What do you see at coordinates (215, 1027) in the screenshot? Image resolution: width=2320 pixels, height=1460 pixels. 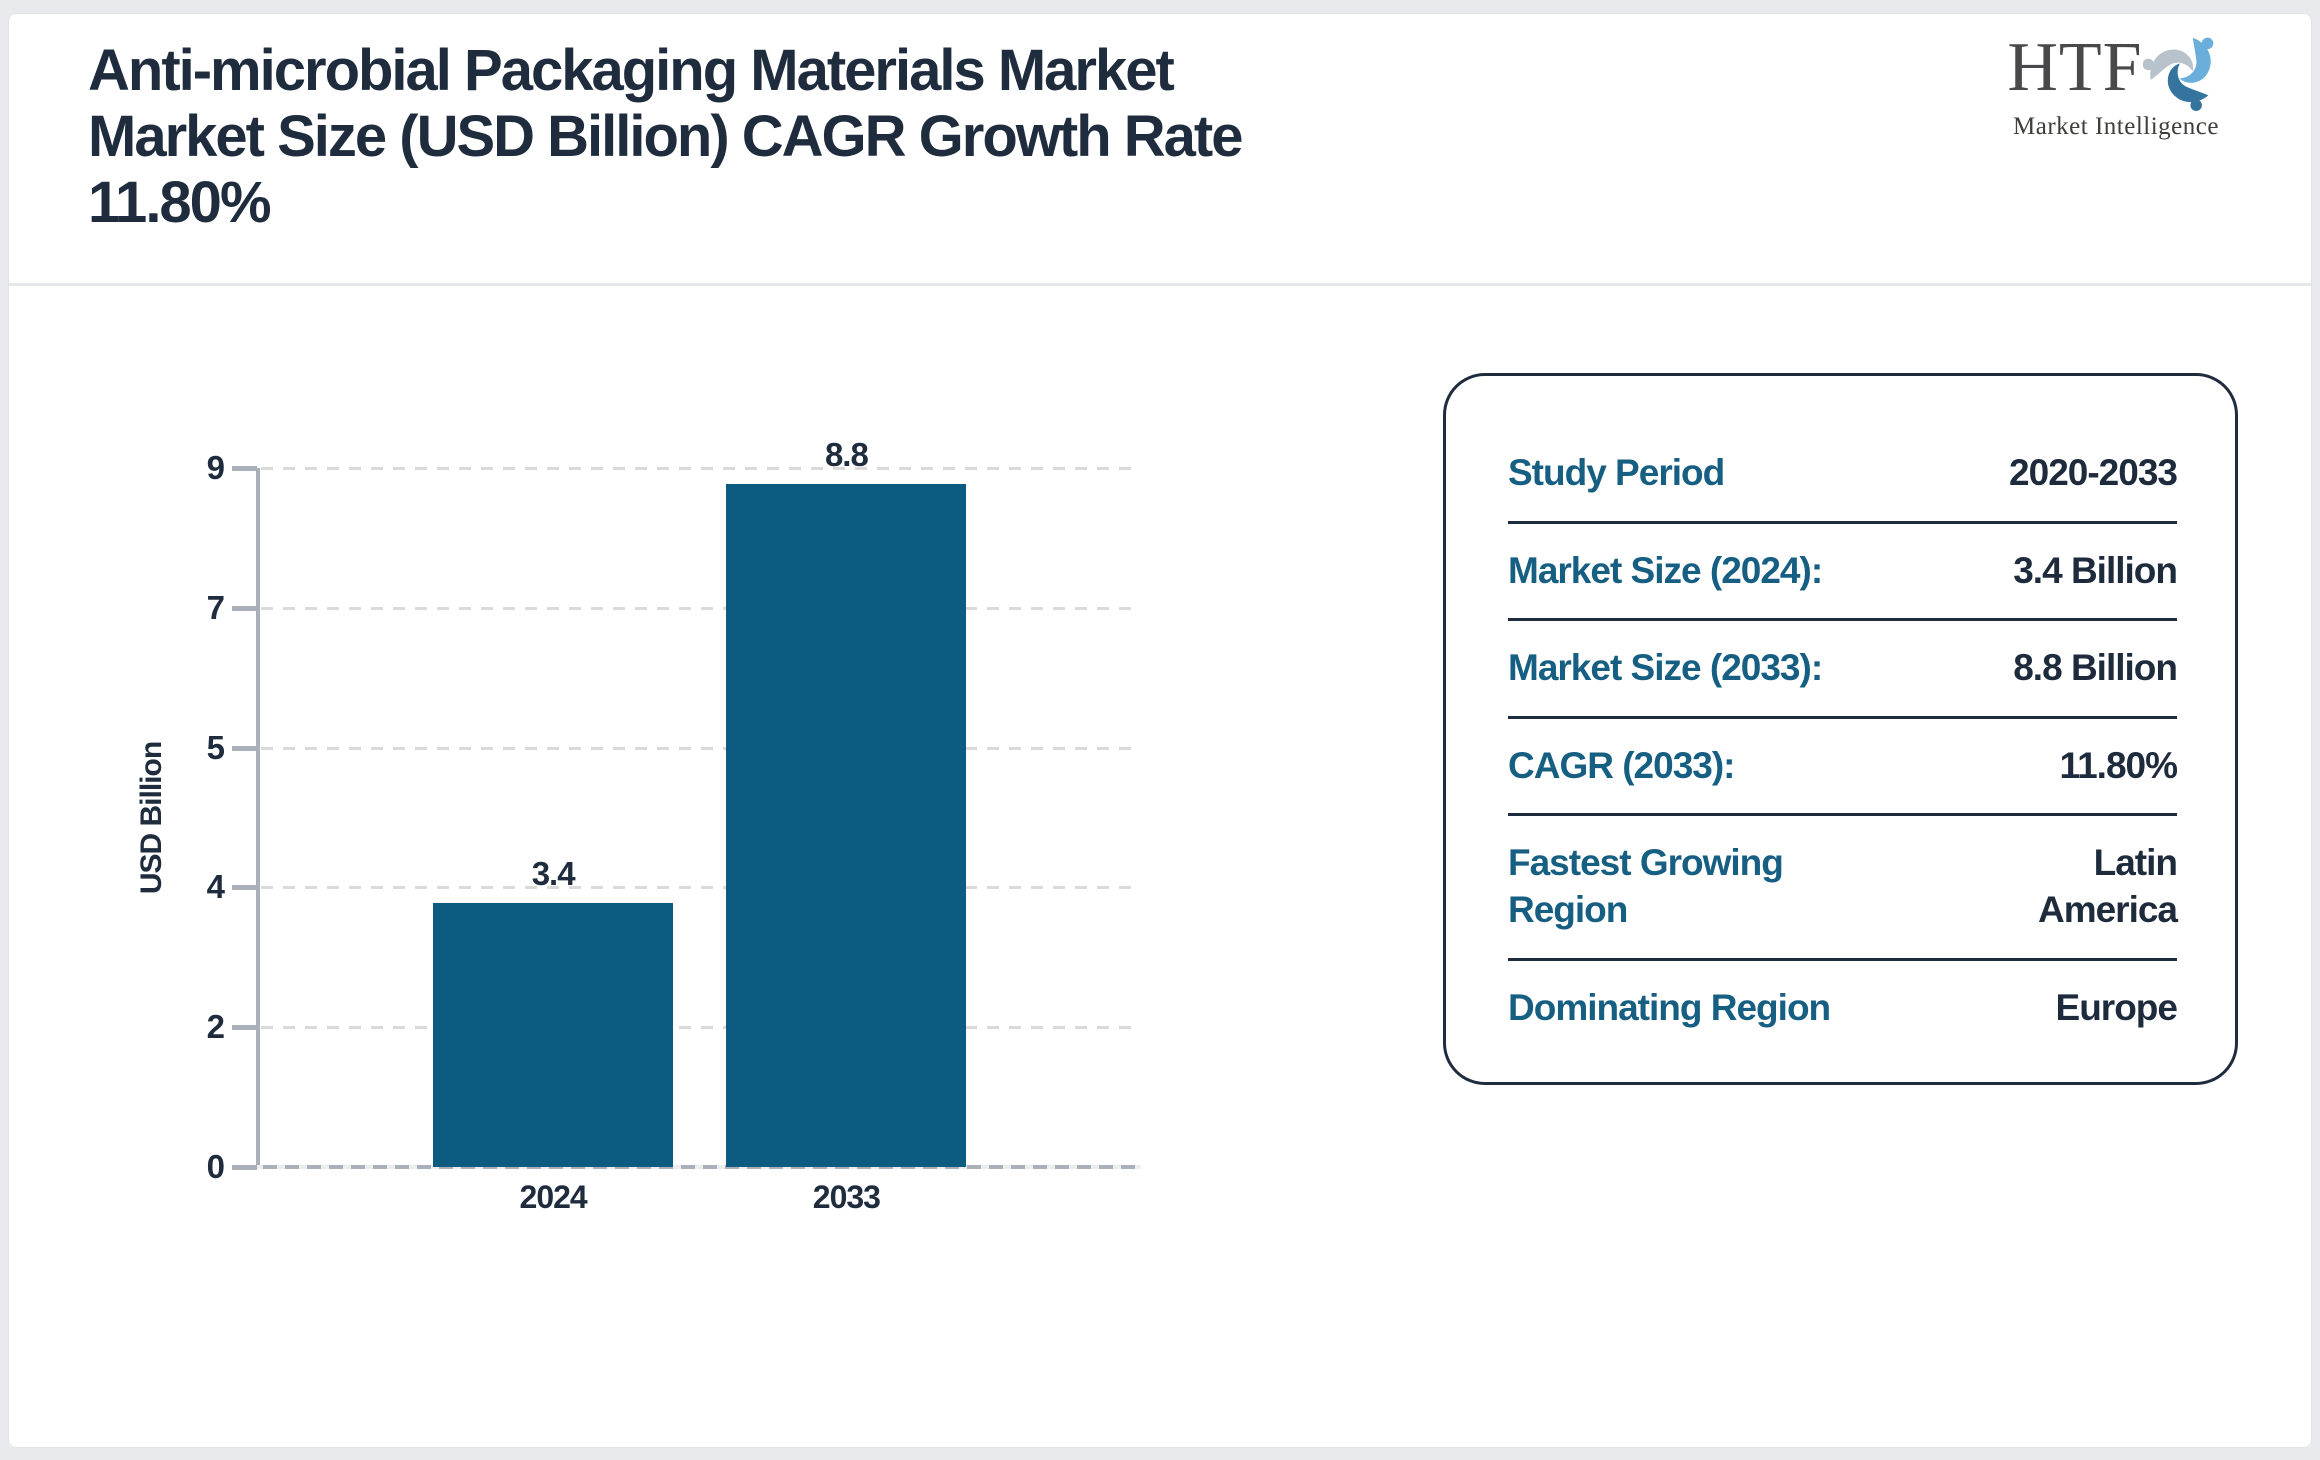 I see `y-tick-label: 2` at bounding box center [215, 1027].